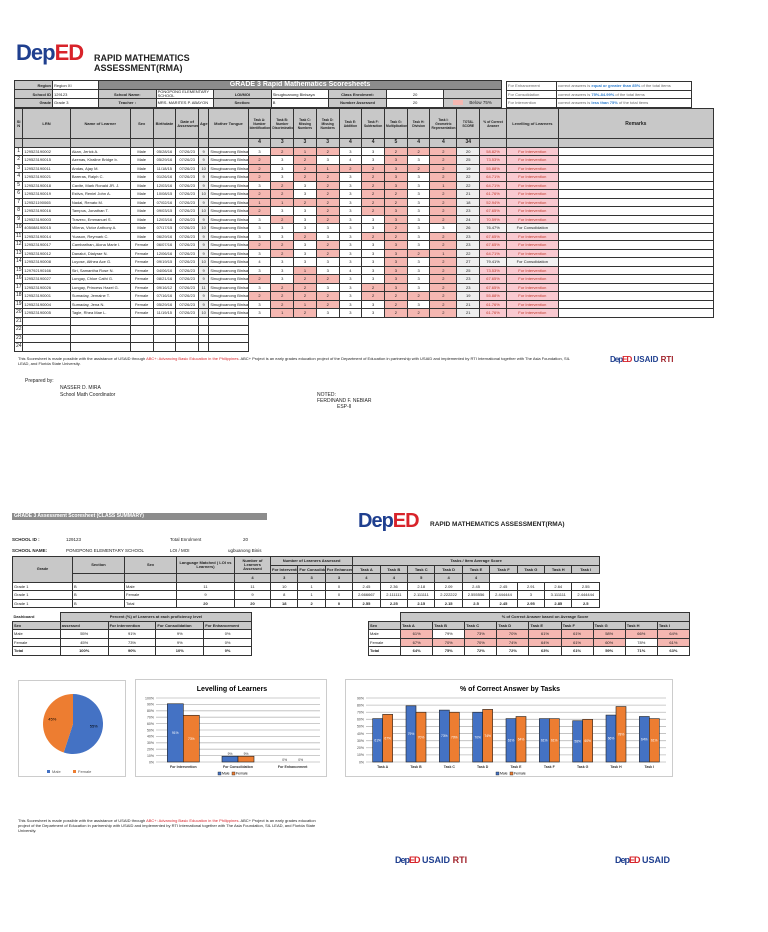 The width and height of the screenshot is (768, 932). I want to click on column-header: For Enhancement, so click(227, 625).